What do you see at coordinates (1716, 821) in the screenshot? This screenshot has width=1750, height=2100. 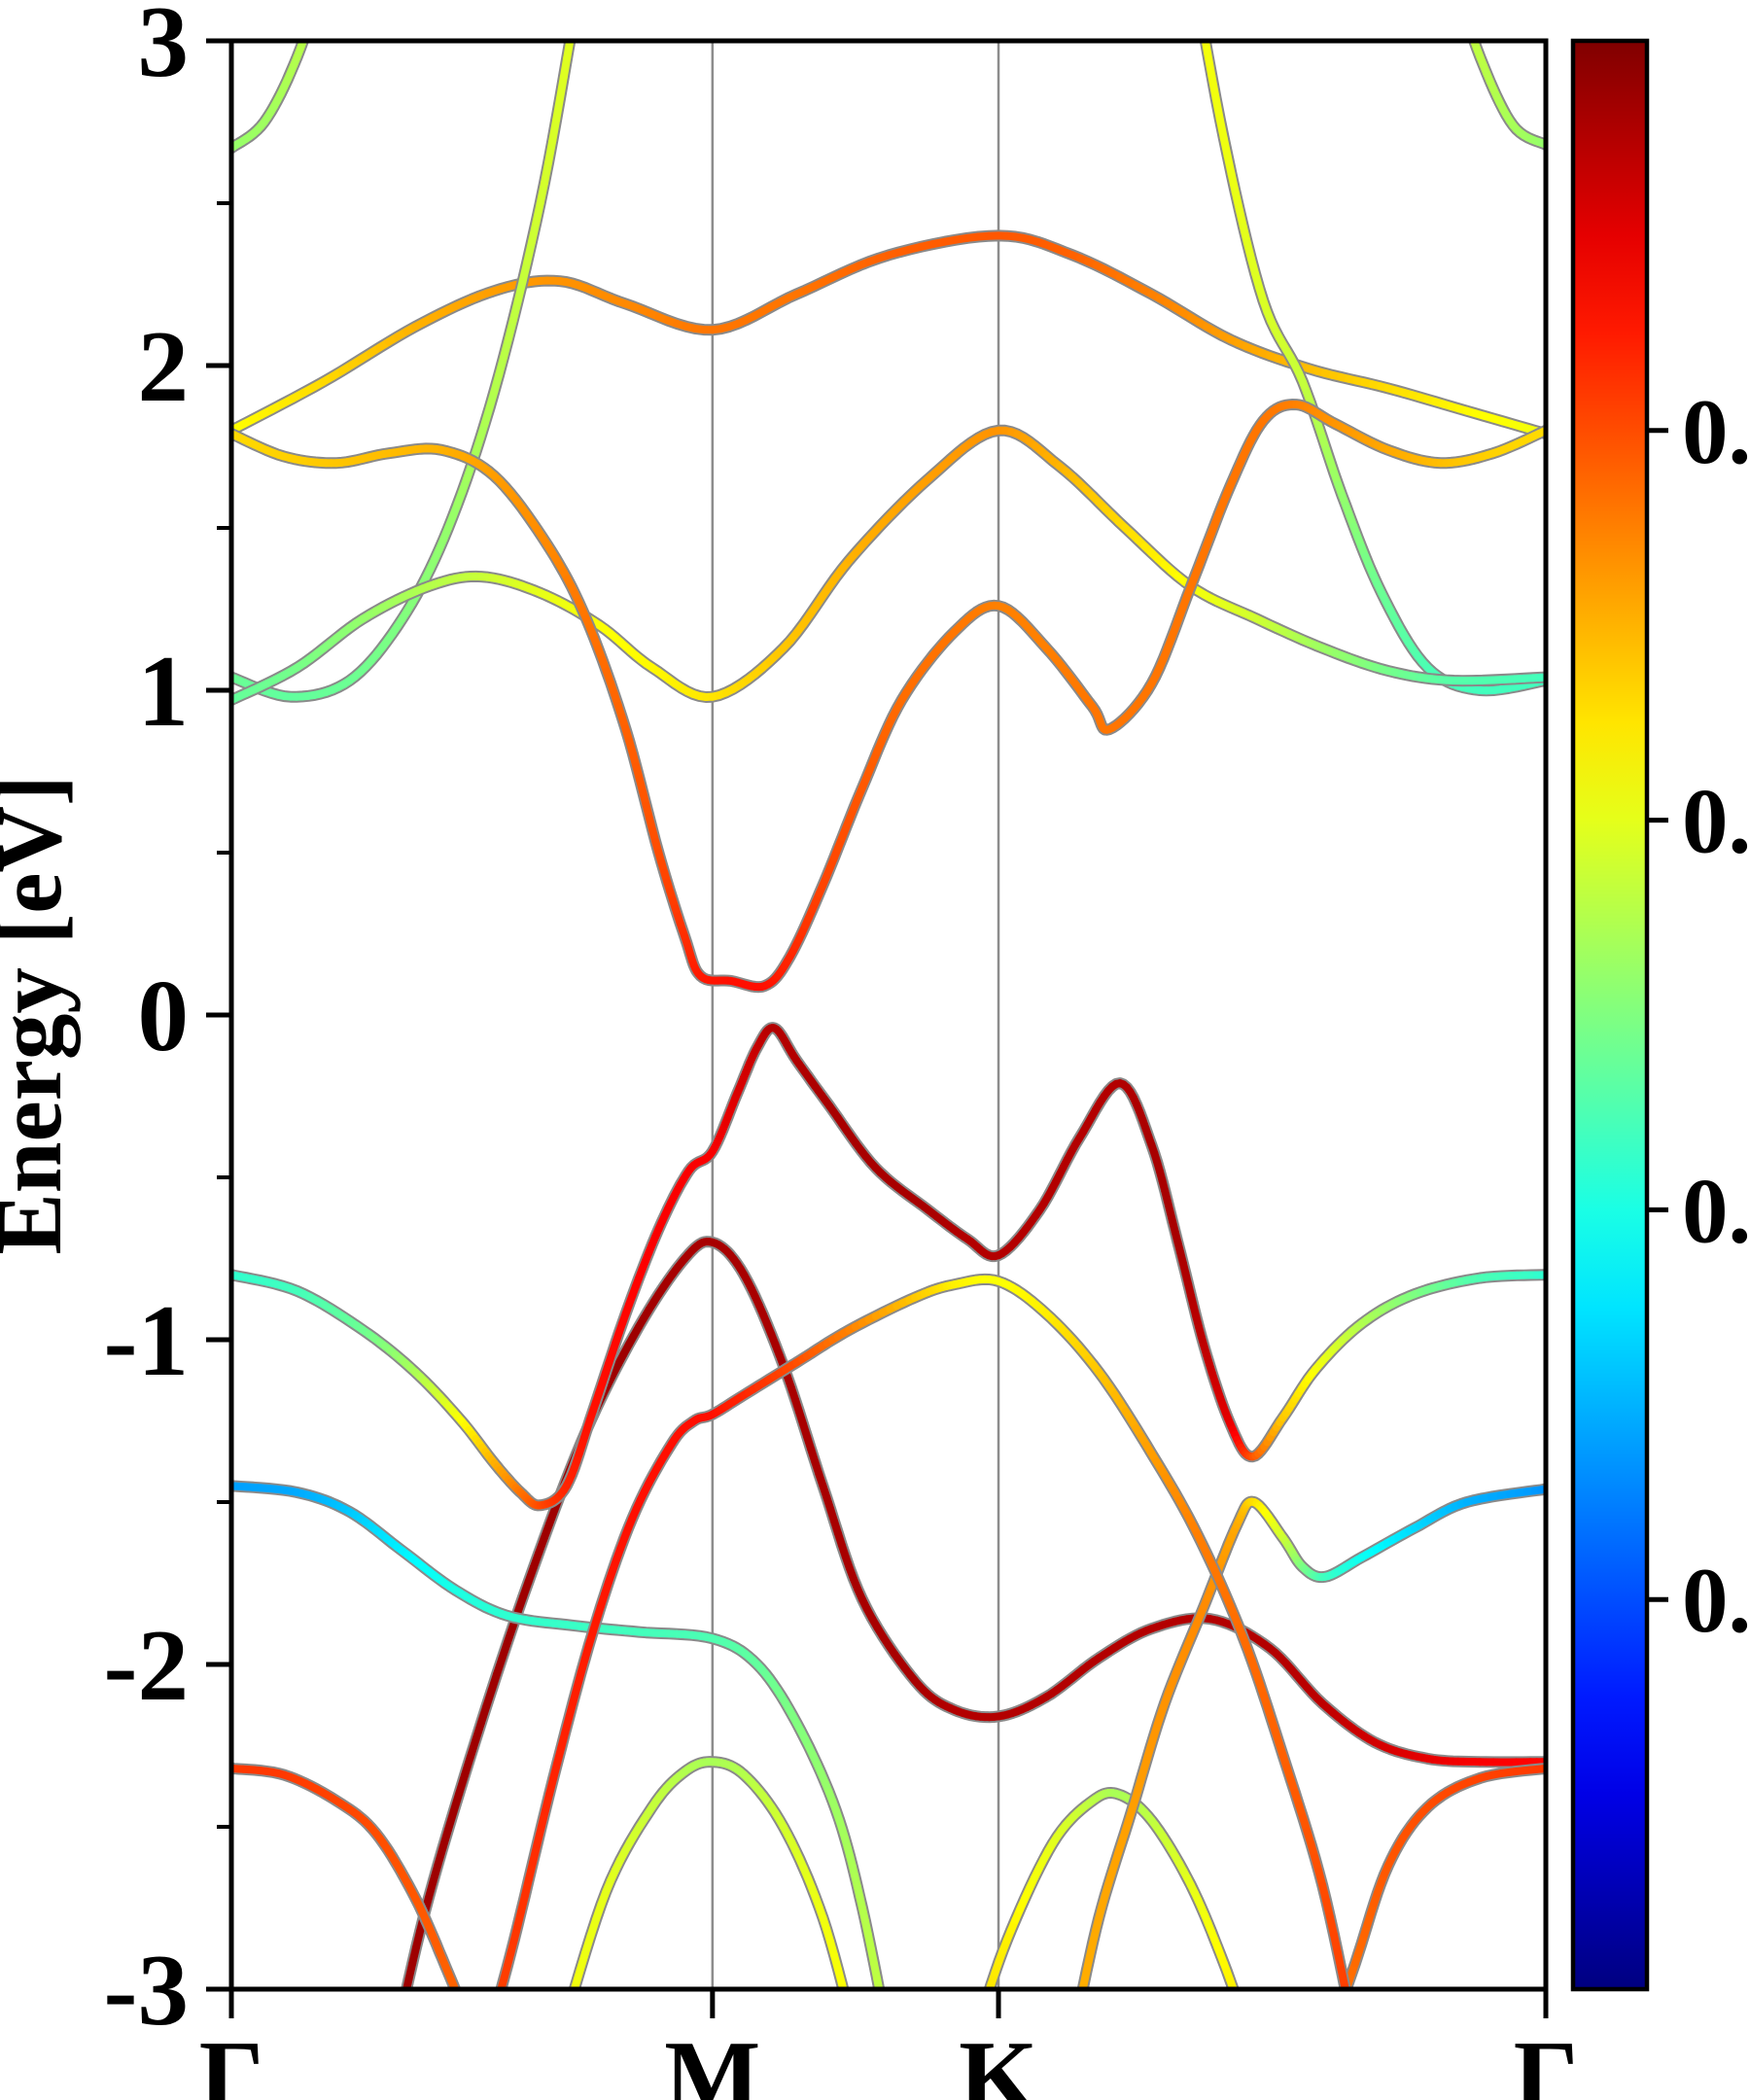 I see `colorbar-tick-label: 0.6` at bounding box center [1716, 821].